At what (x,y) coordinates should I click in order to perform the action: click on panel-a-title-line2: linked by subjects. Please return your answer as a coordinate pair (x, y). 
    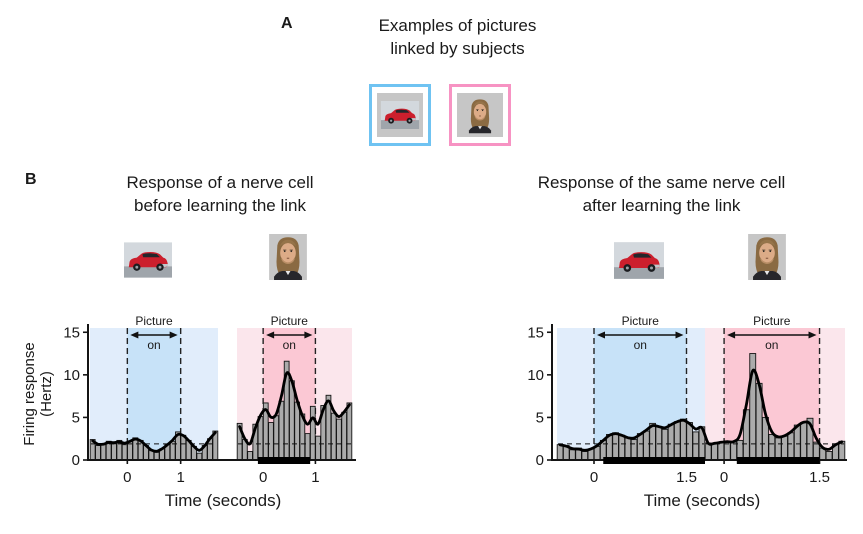
    Looking at the image, I should click on (457, 48).